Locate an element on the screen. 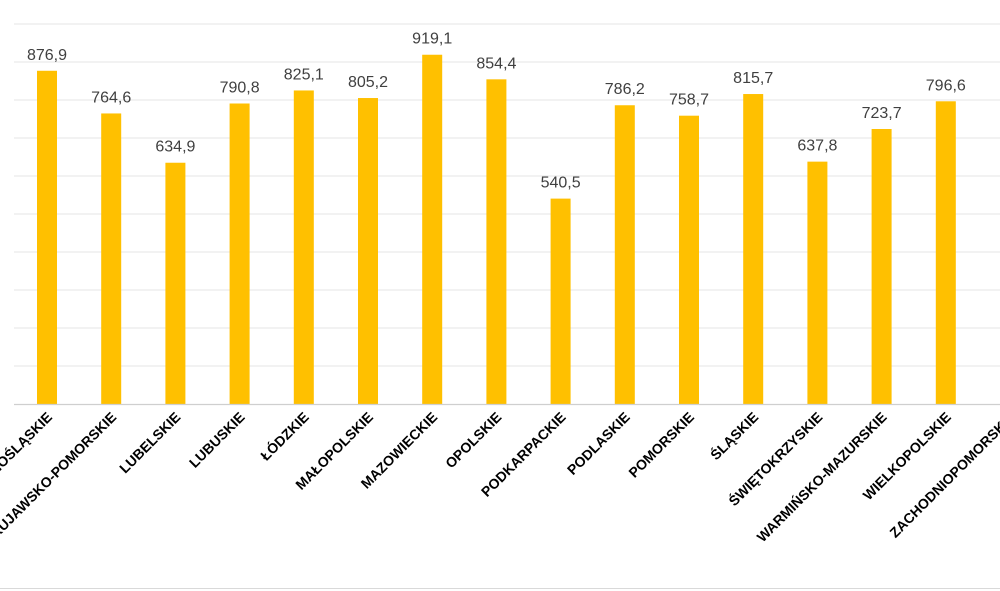  data-label: 786,2 is located at coordinates (625, 89).